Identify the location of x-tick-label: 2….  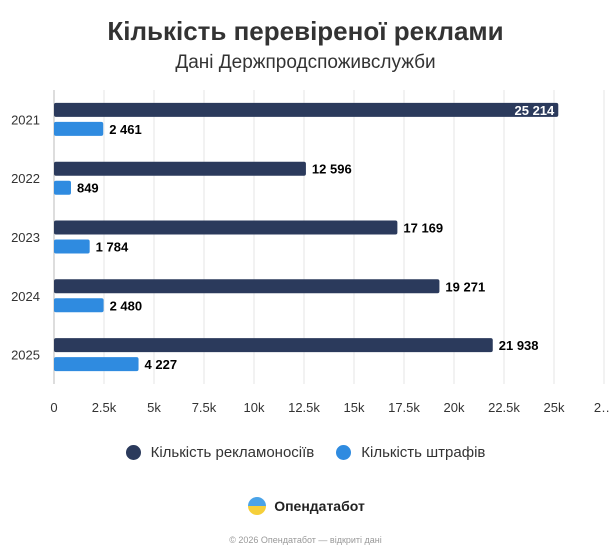
(602, 407).